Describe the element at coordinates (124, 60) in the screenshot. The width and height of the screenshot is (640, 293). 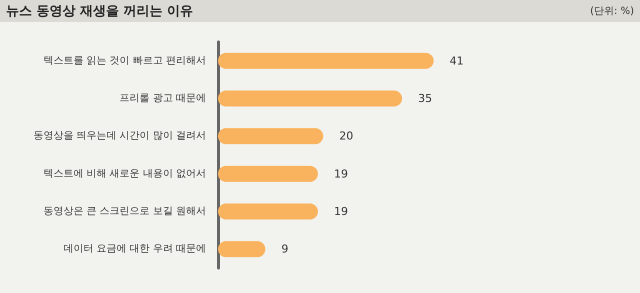
I see `y-tick-label: 텍스트를 읽는 것이 빠르고 편리해서` at that location.